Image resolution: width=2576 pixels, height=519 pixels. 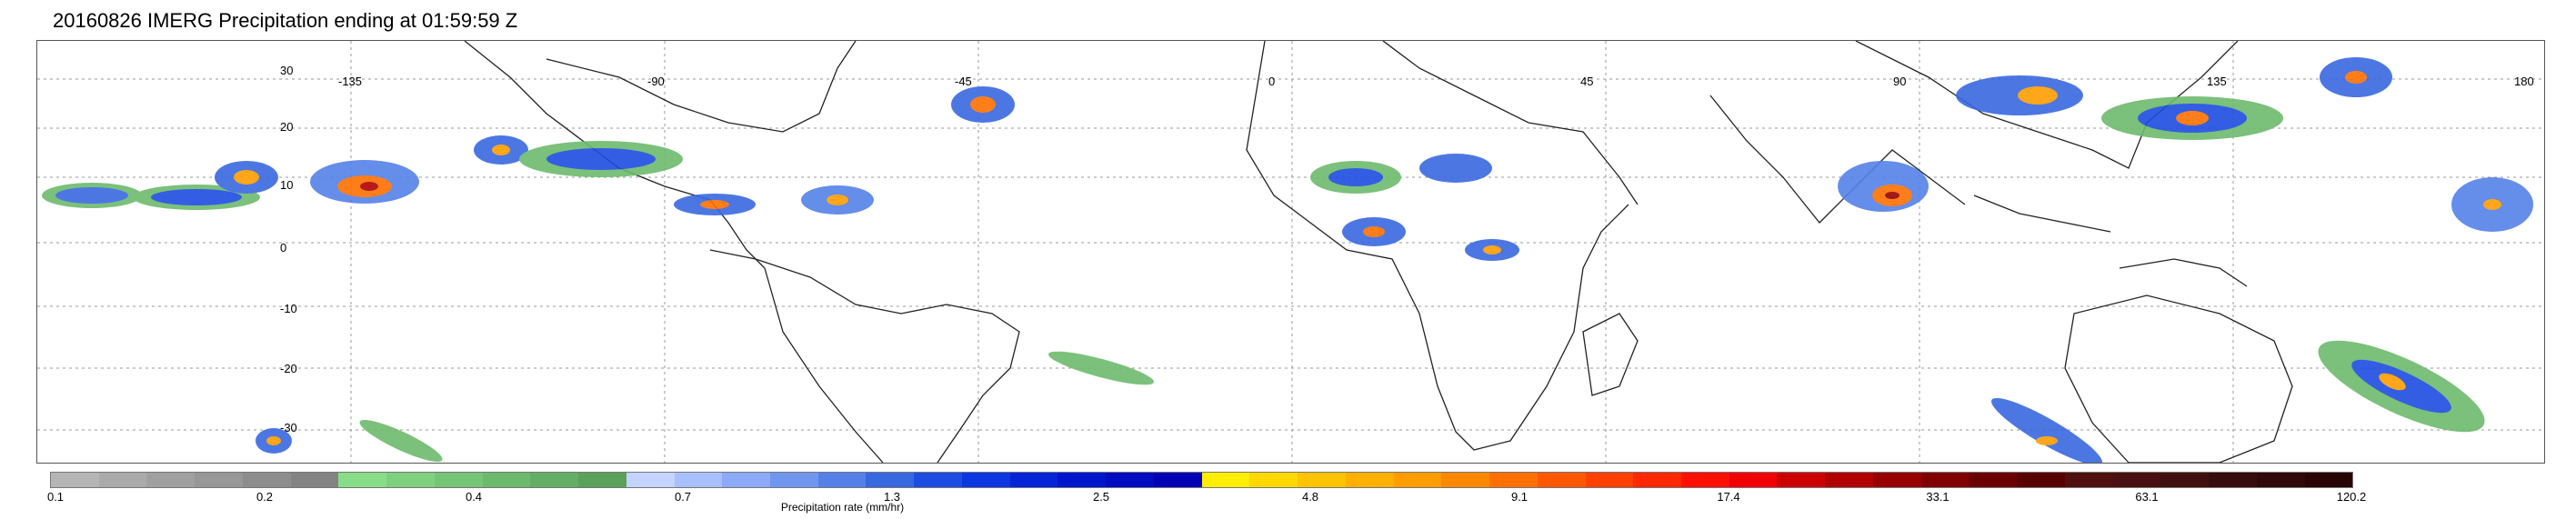 What do you see at coordinates (287, 127) in the screenshot?
I see `lat-label: 20` at bounding box center [287, 127].